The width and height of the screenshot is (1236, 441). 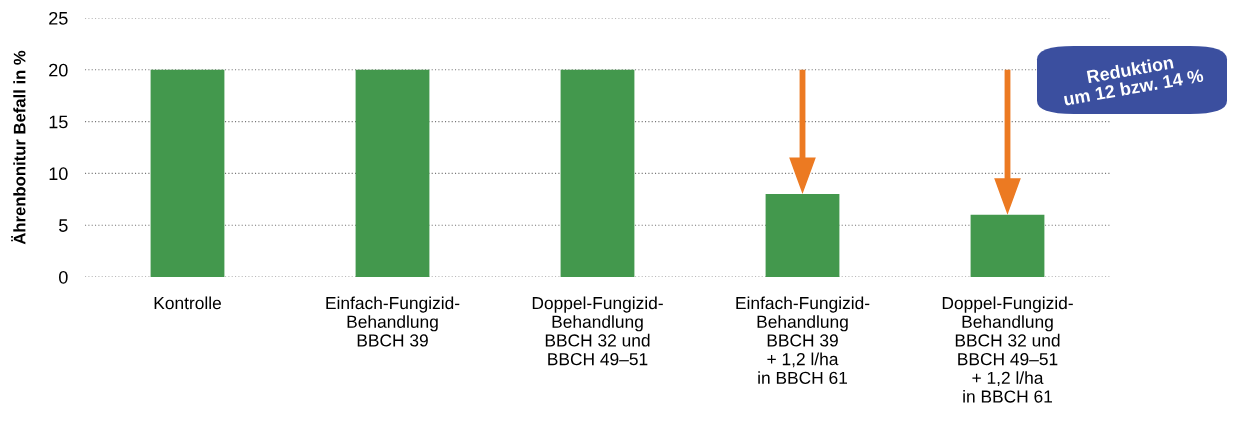 I want to click on y-axis-title: Ährenbonitur Befall in %, so click(x=18, y=147).